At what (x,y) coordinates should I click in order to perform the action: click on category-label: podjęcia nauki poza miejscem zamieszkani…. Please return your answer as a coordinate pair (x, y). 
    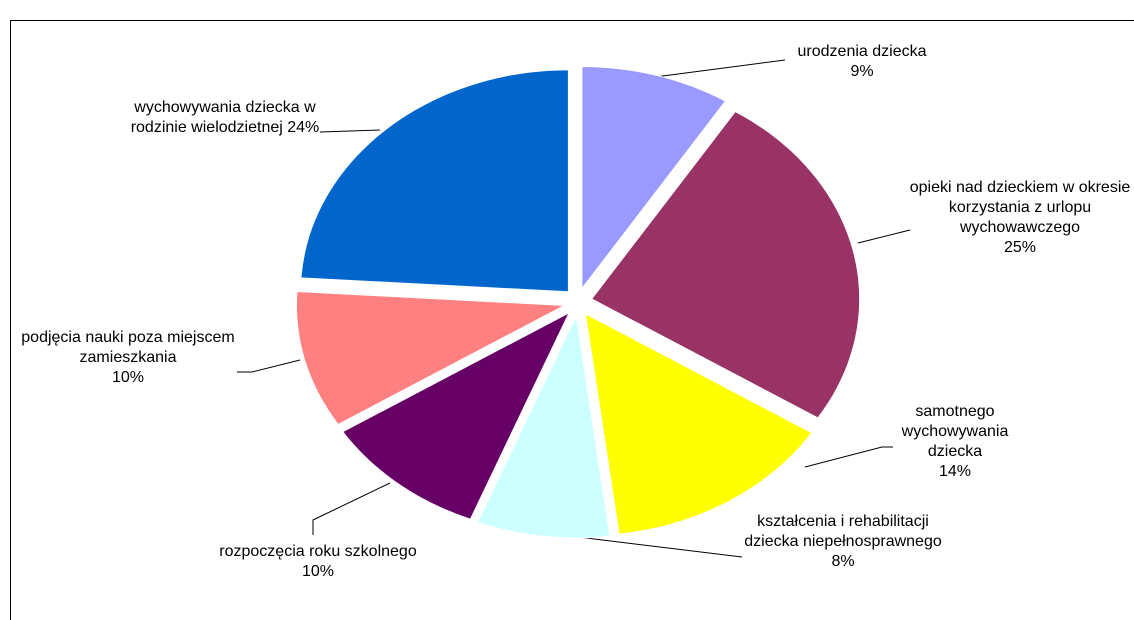
    Looking at the image, I should click on (128, 347).